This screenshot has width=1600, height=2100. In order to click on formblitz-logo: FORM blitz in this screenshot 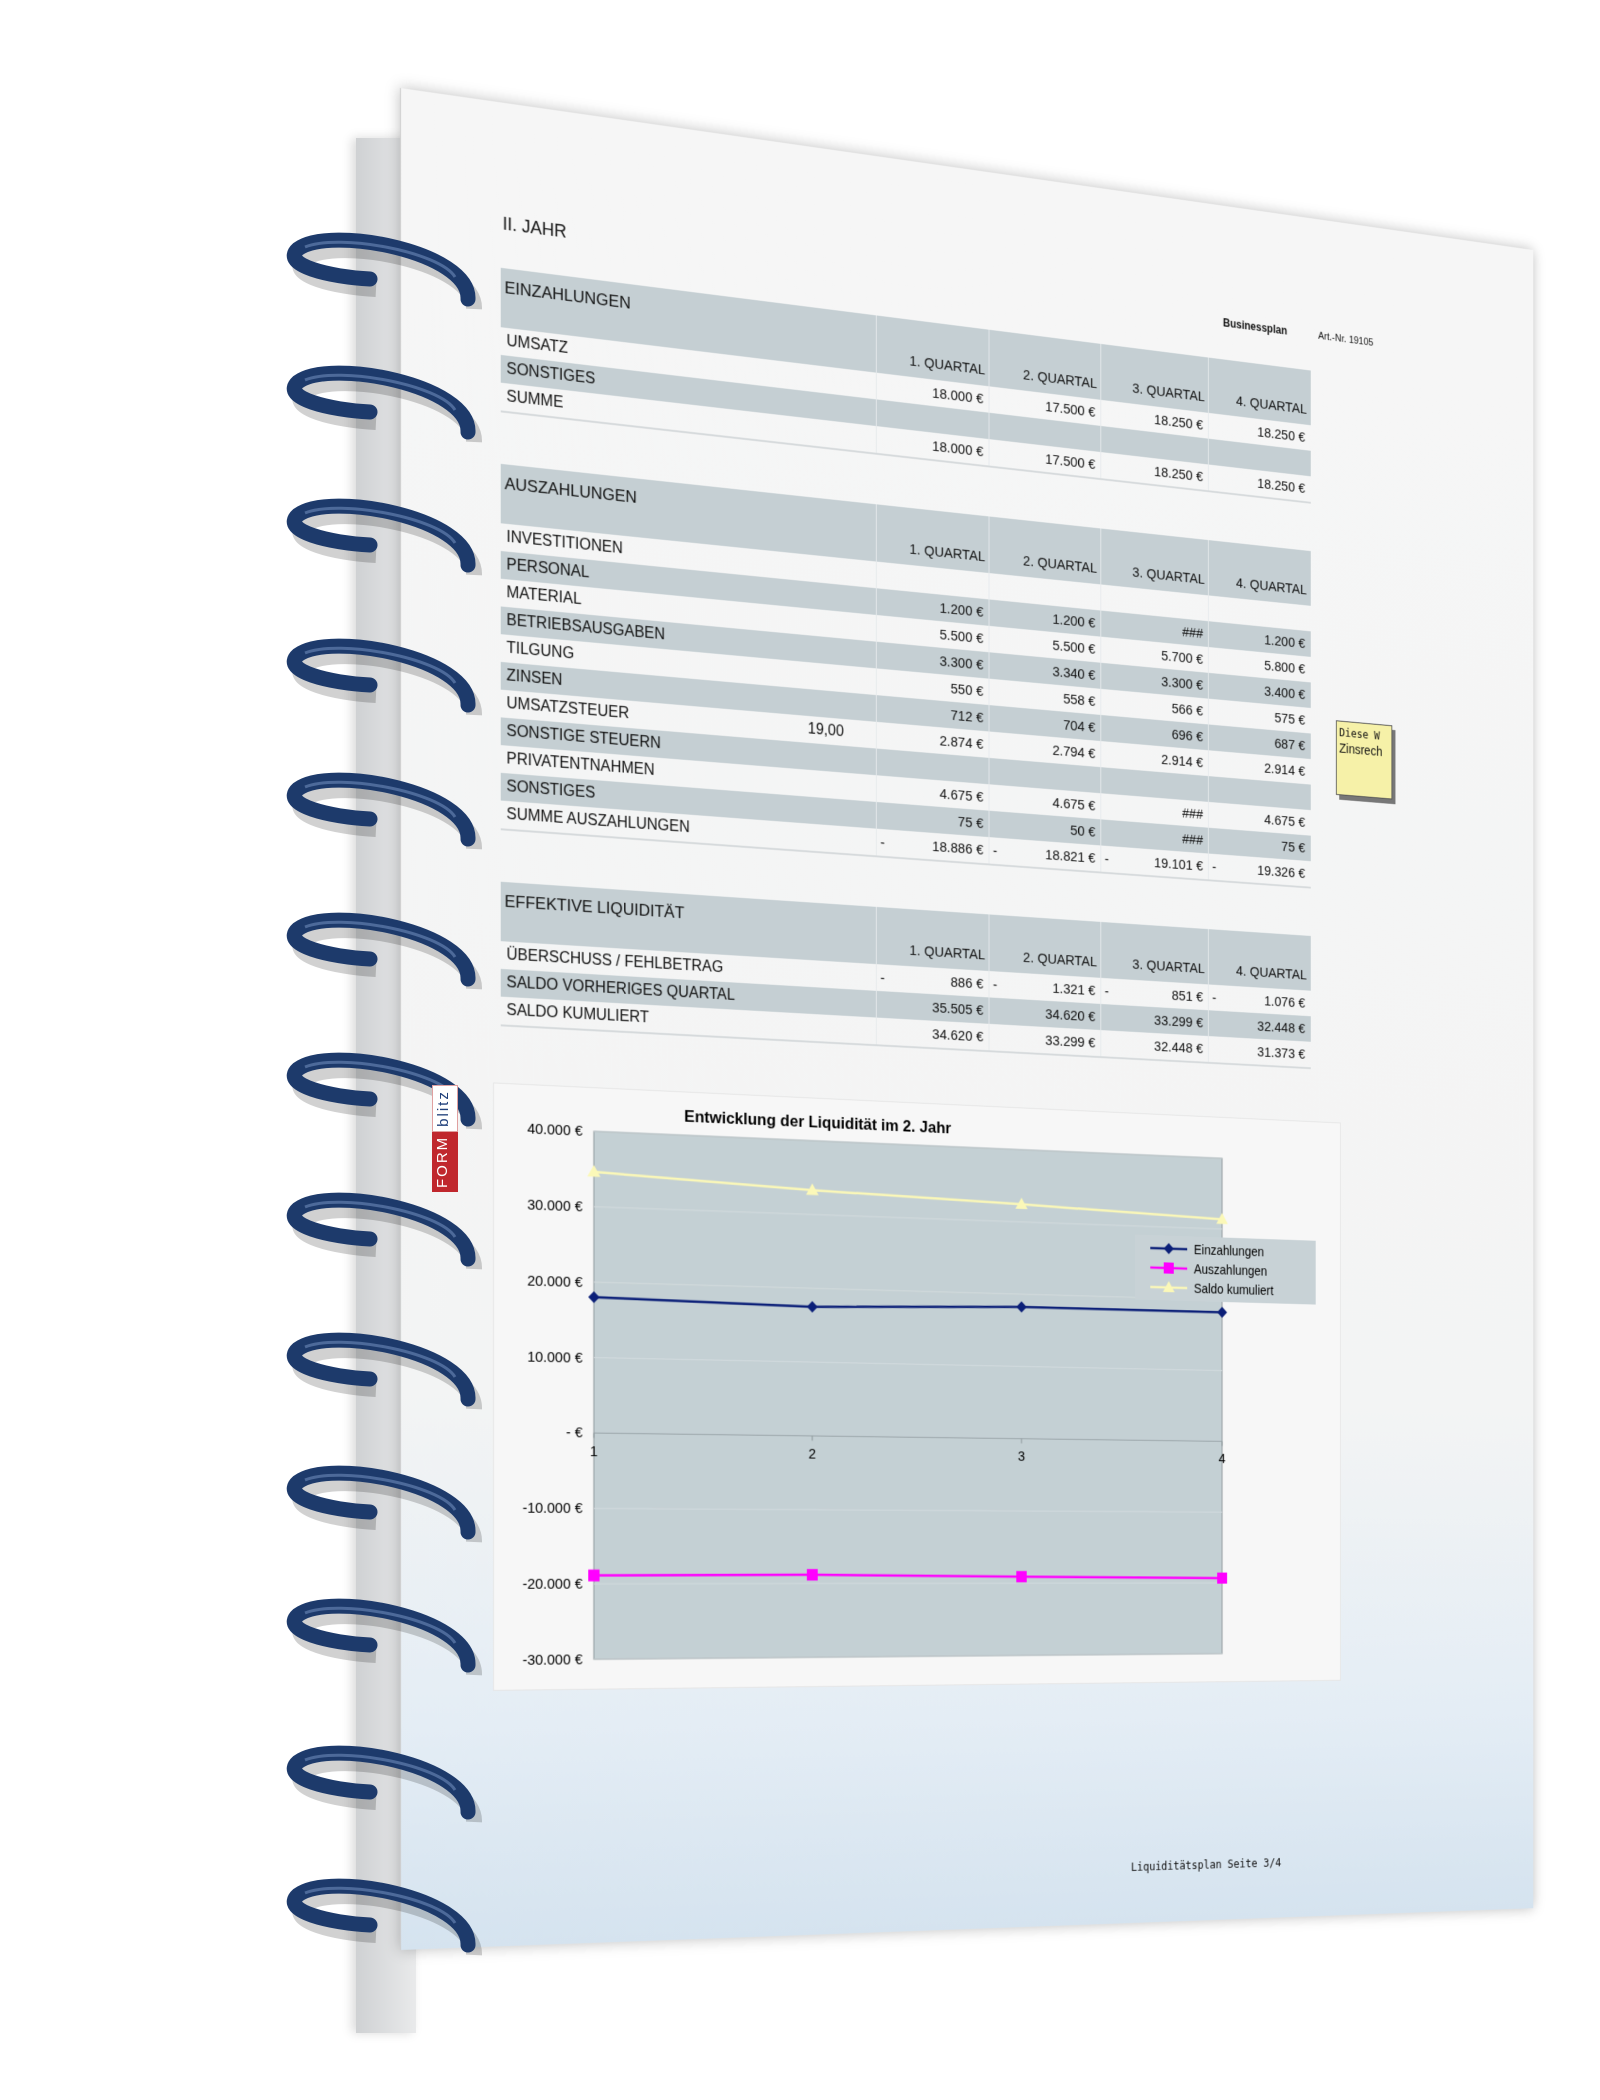, I will do `click(445, 1116)`.